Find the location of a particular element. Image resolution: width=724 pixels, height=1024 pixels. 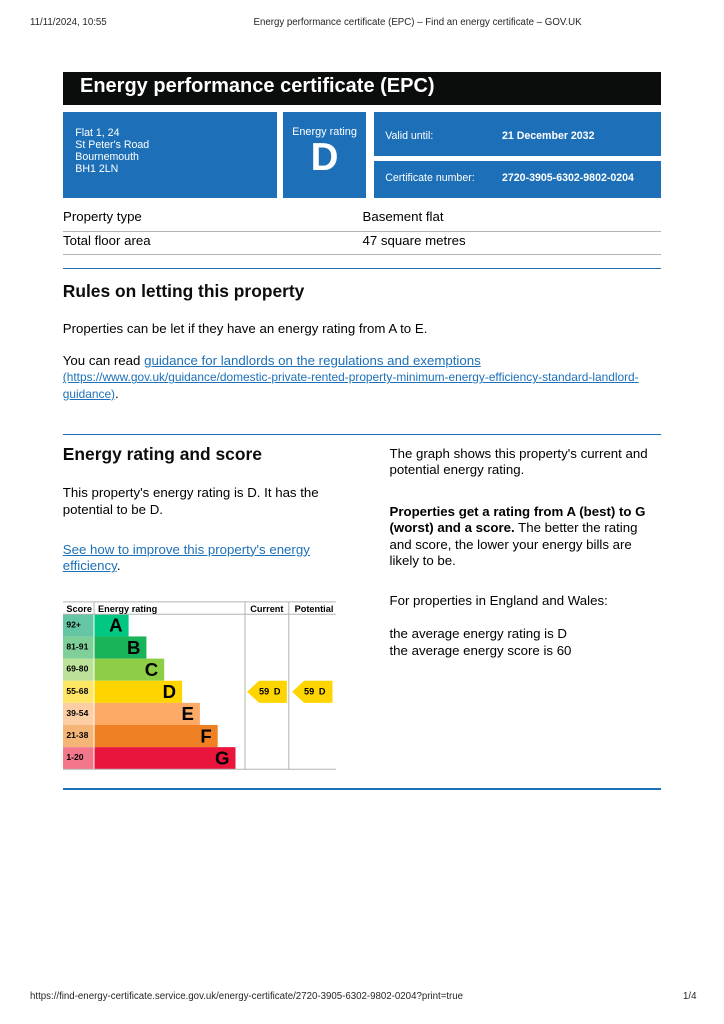

svg-text: Energy rating is located at coordinates (127, 609).